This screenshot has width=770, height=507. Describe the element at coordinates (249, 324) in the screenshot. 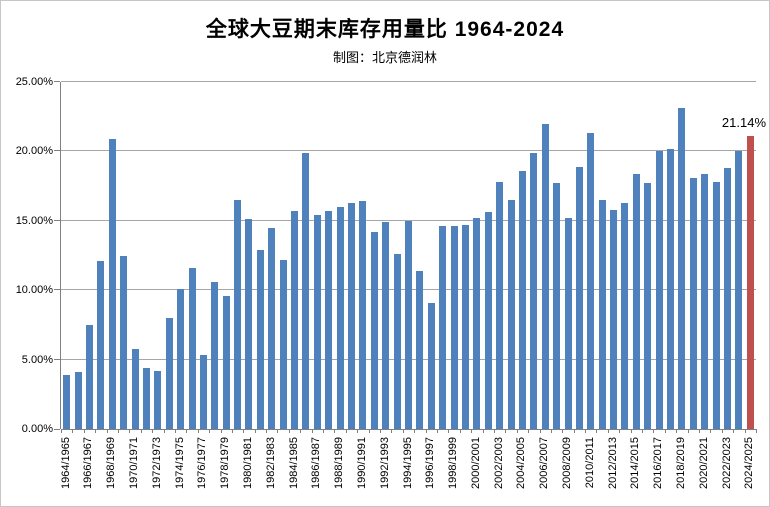

I see `bar-1980/1981` at that location.